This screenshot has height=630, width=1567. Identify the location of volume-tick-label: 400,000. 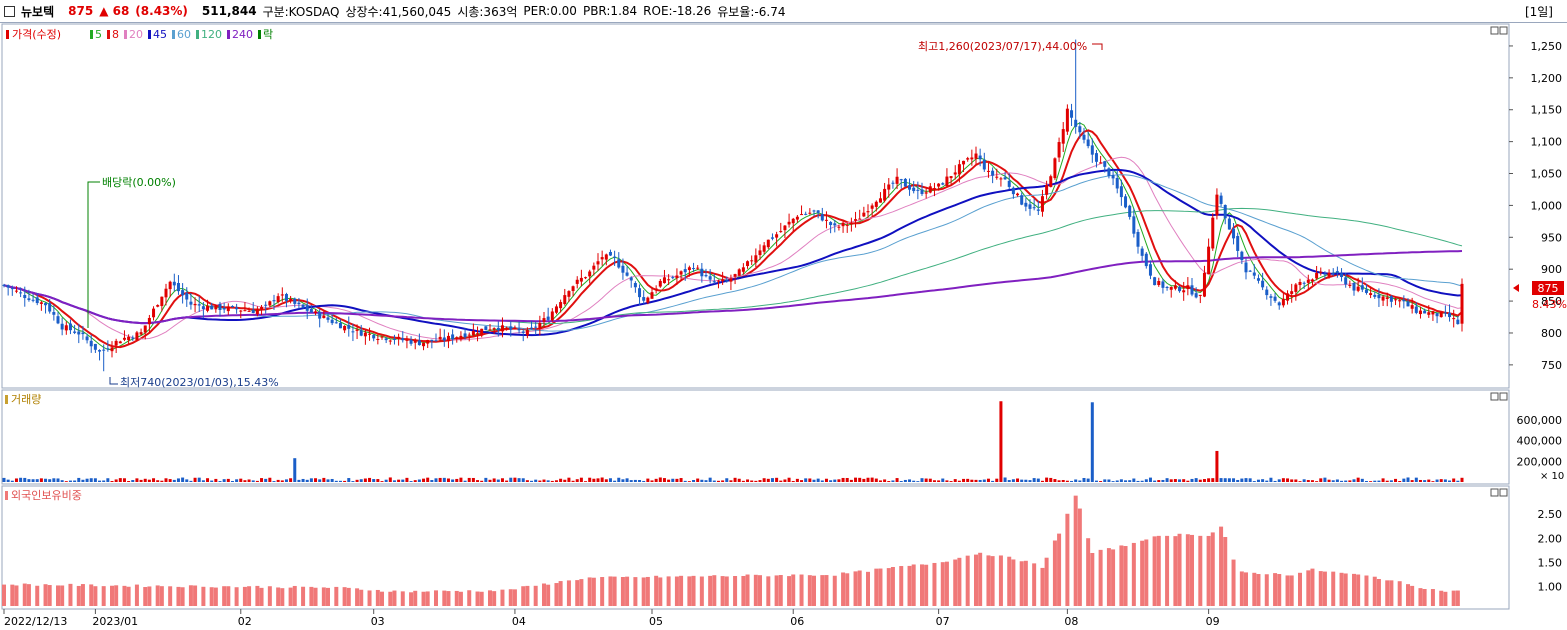
(1540, 441).